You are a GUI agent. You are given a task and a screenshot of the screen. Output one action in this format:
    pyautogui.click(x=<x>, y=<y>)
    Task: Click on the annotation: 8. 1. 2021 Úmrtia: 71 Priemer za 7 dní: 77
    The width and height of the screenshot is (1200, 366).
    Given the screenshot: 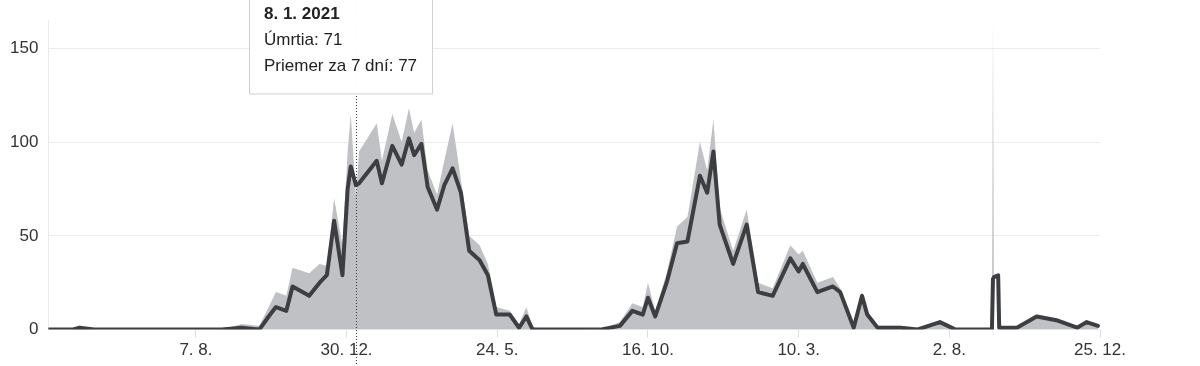 What is the action you would take?
    pyautogui.click(x=341, y=39)
    